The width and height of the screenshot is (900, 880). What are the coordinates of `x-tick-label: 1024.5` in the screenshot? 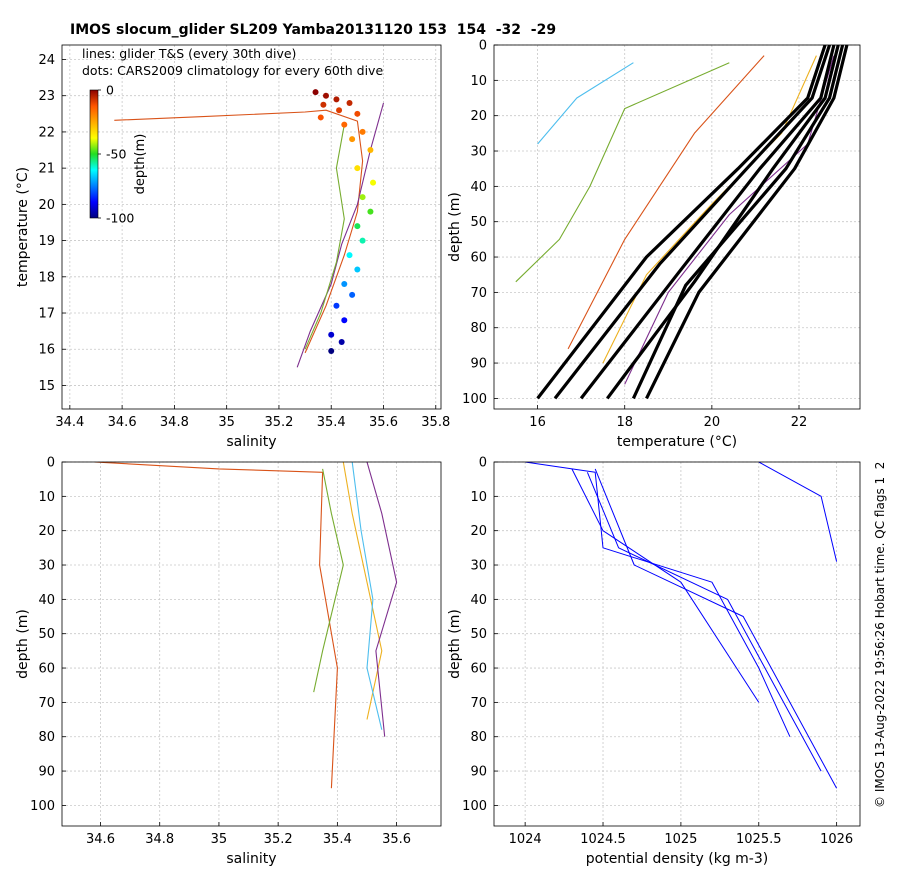 It's located at (603, 839).